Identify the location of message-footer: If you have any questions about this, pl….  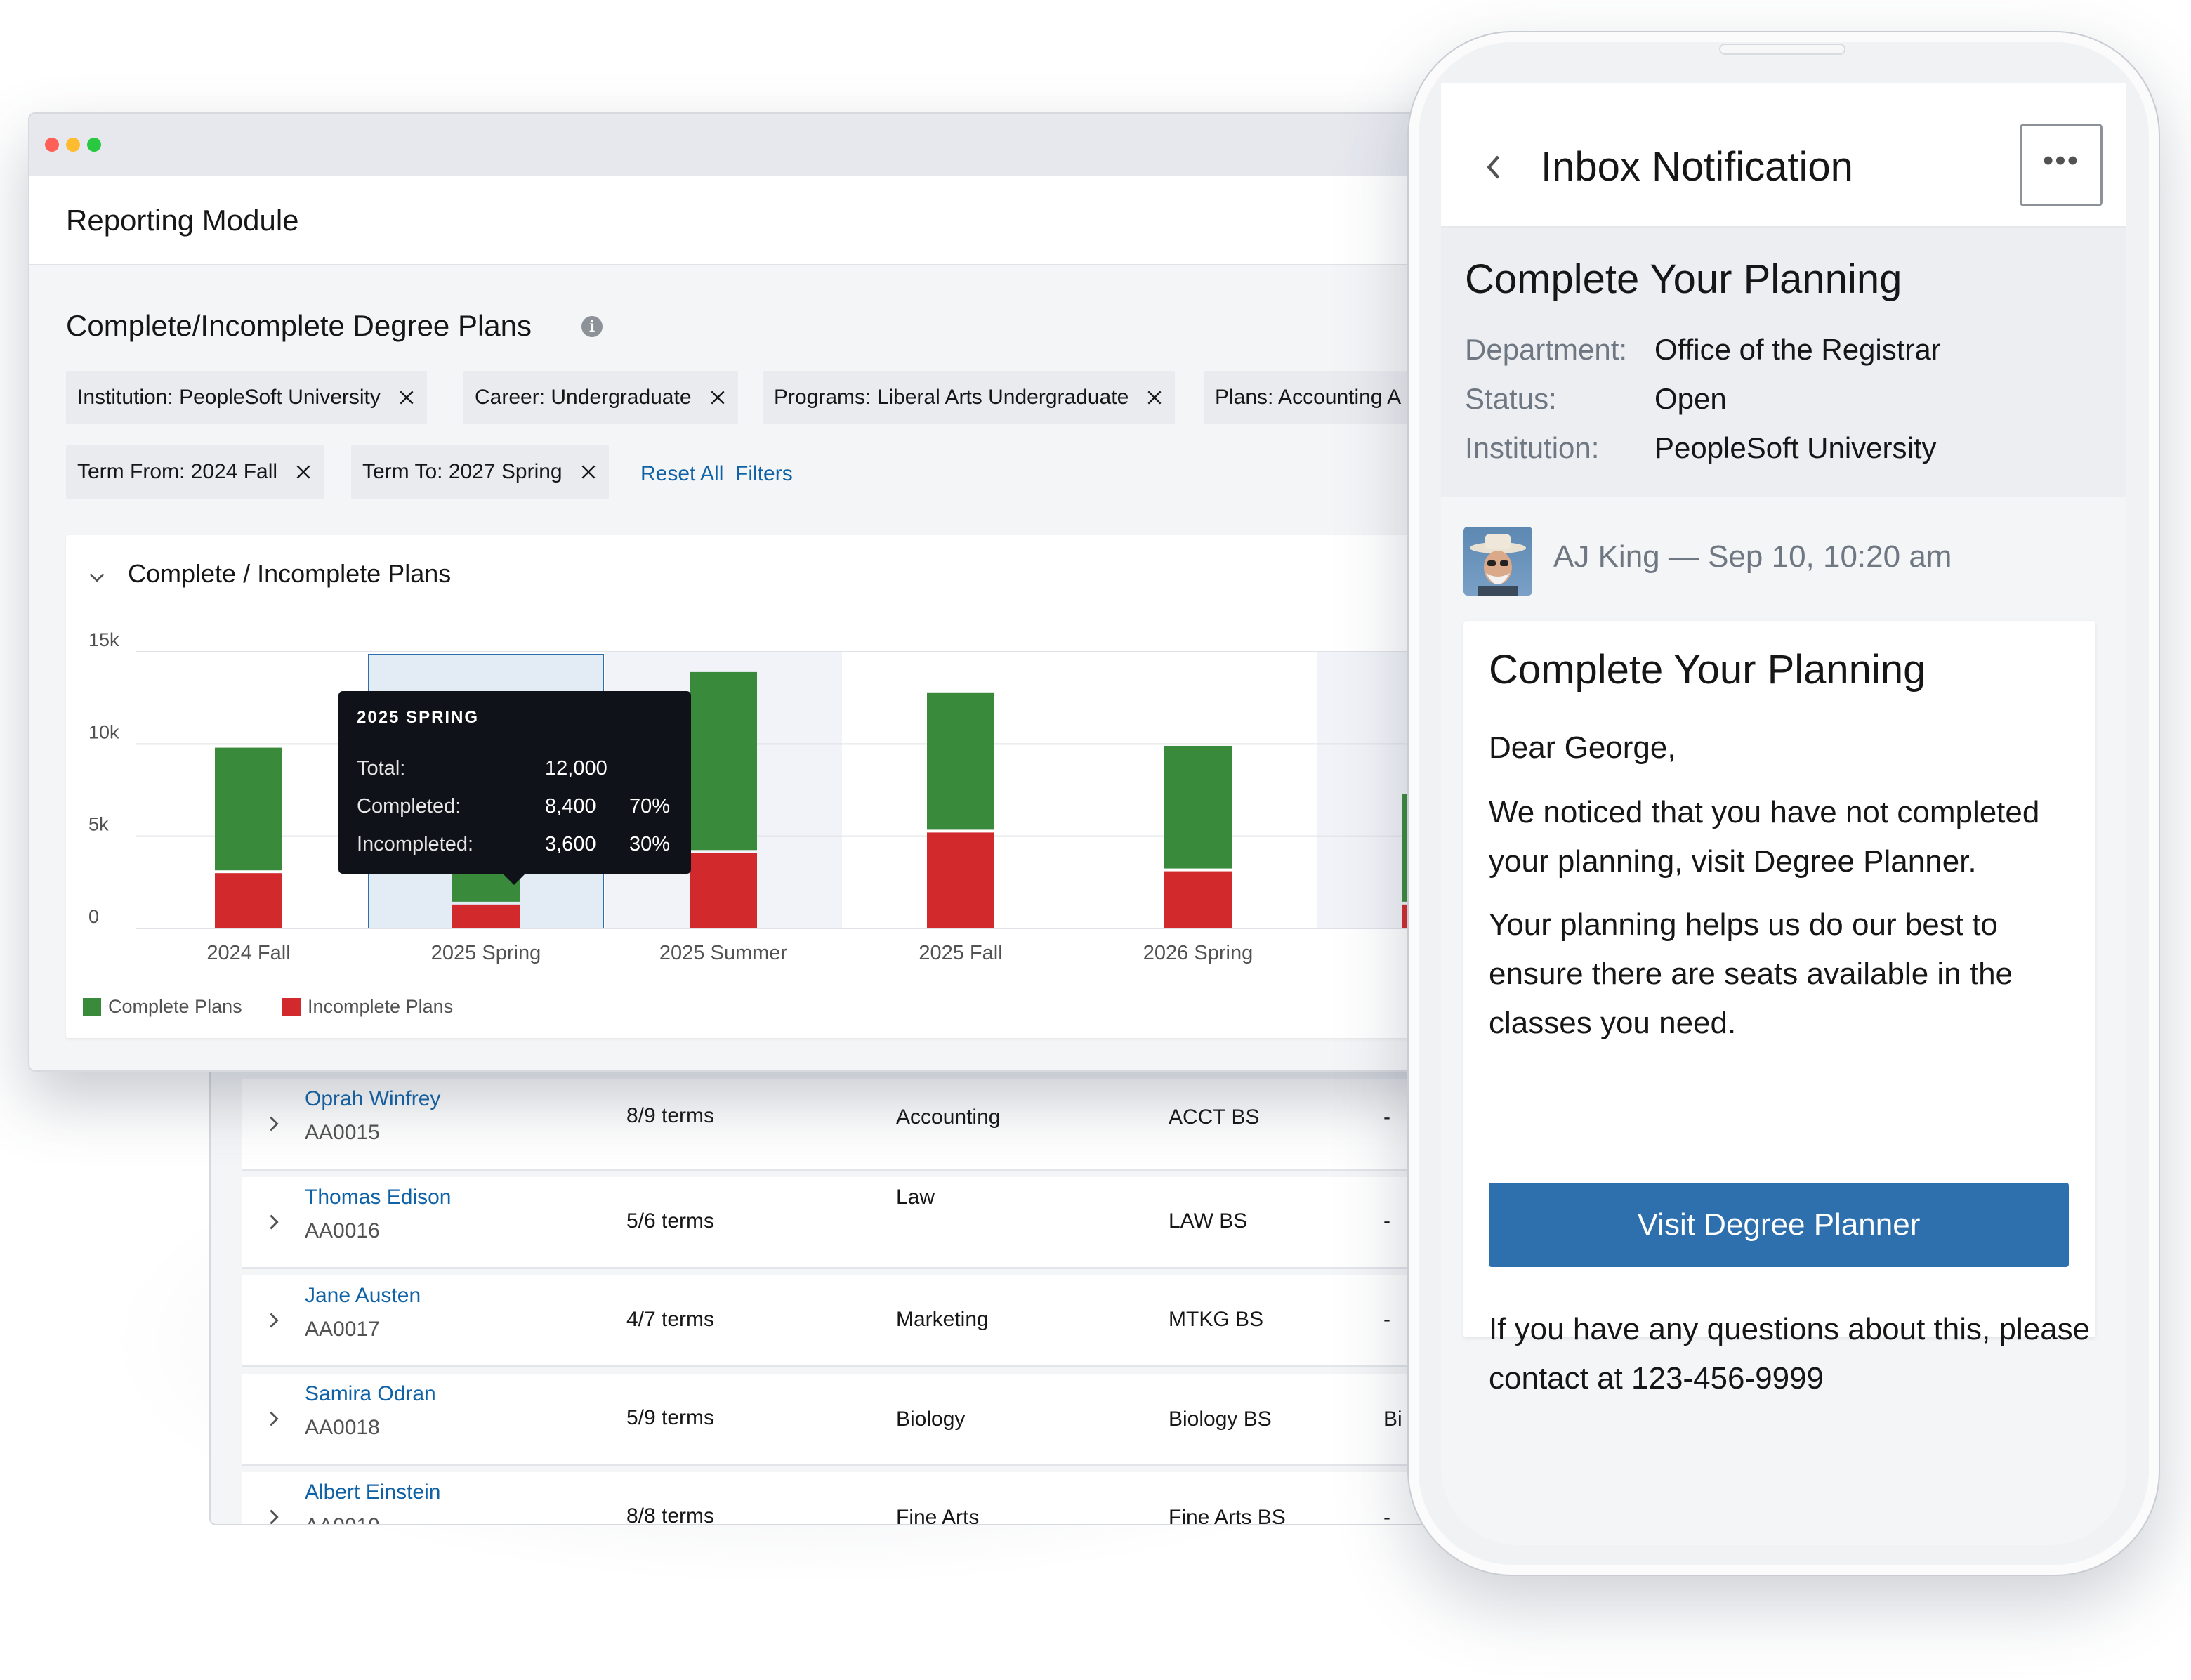
(1790, 1354).